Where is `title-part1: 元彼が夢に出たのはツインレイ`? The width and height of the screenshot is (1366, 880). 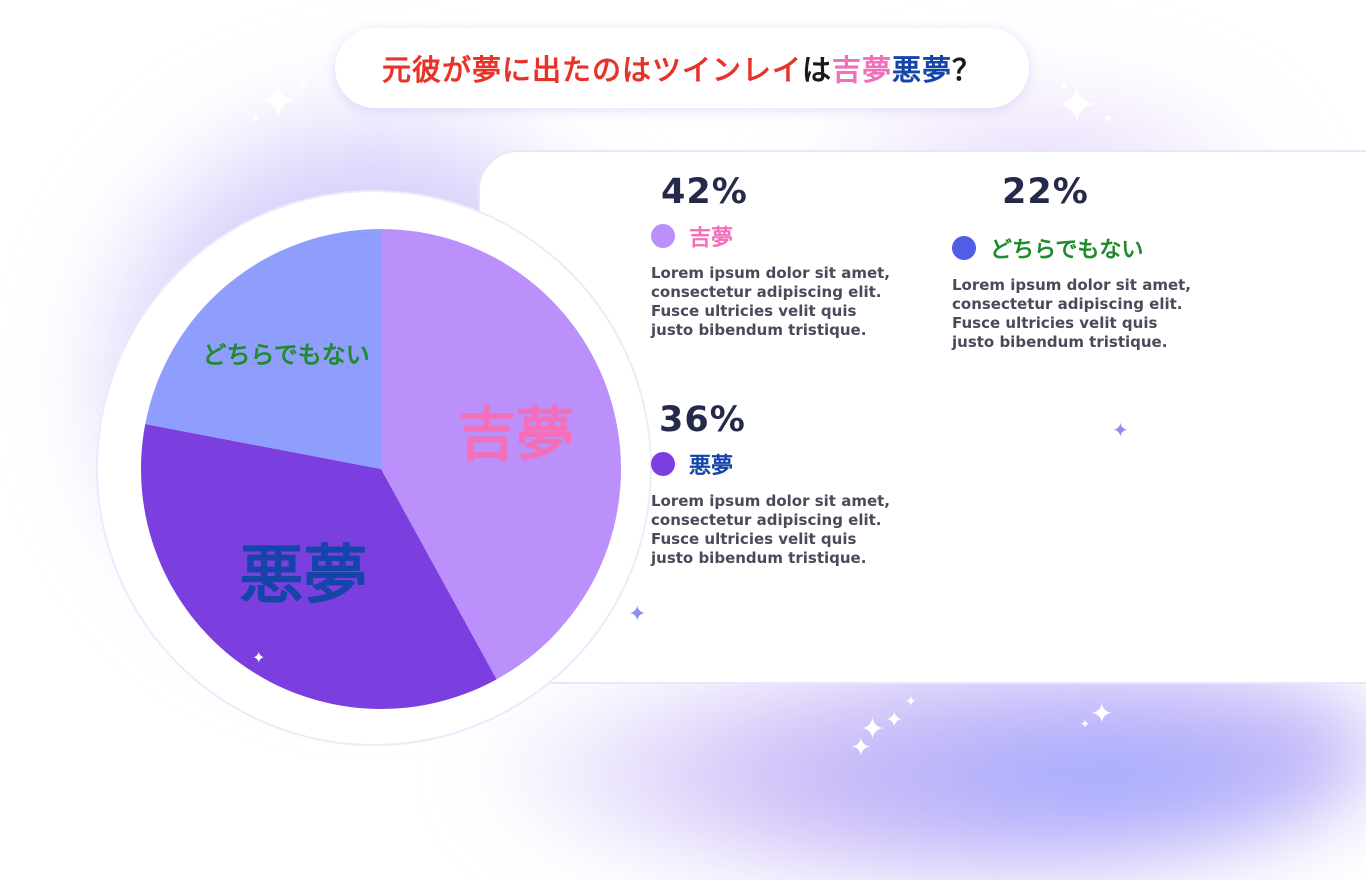
title-part1: 元彼が夢に出たのはツインレイ is located at coordinates (591, 70).